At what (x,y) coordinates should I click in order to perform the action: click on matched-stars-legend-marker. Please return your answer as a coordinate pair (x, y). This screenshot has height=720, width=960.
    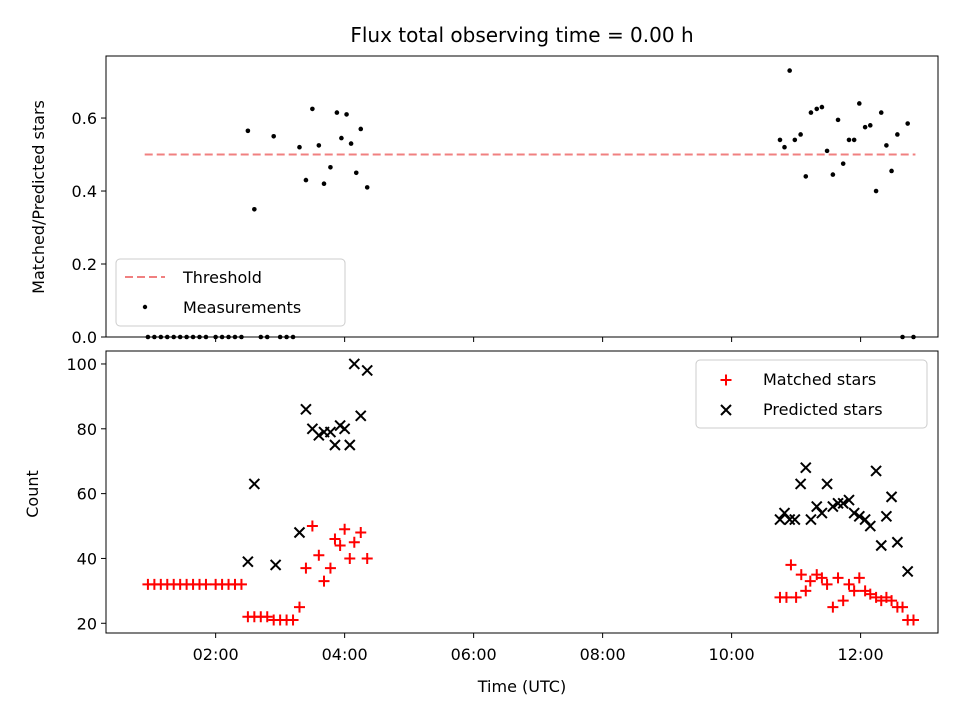
    Looking at the image, I should click on (726, 380).